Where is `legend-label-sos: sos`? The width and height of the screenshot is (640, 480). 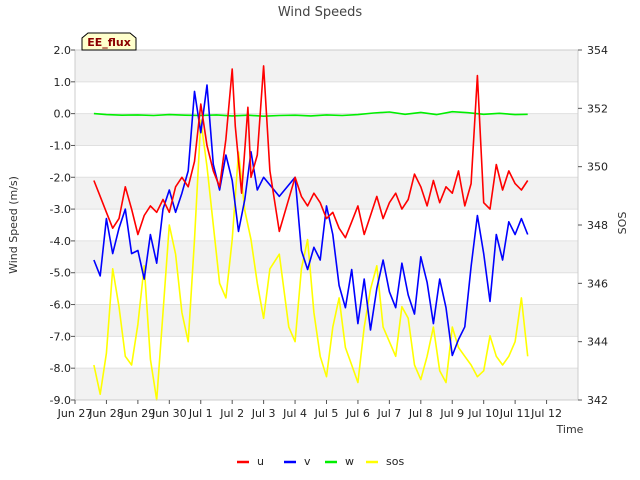
legend-label-sos: sos is located at coordinates (395, 461).